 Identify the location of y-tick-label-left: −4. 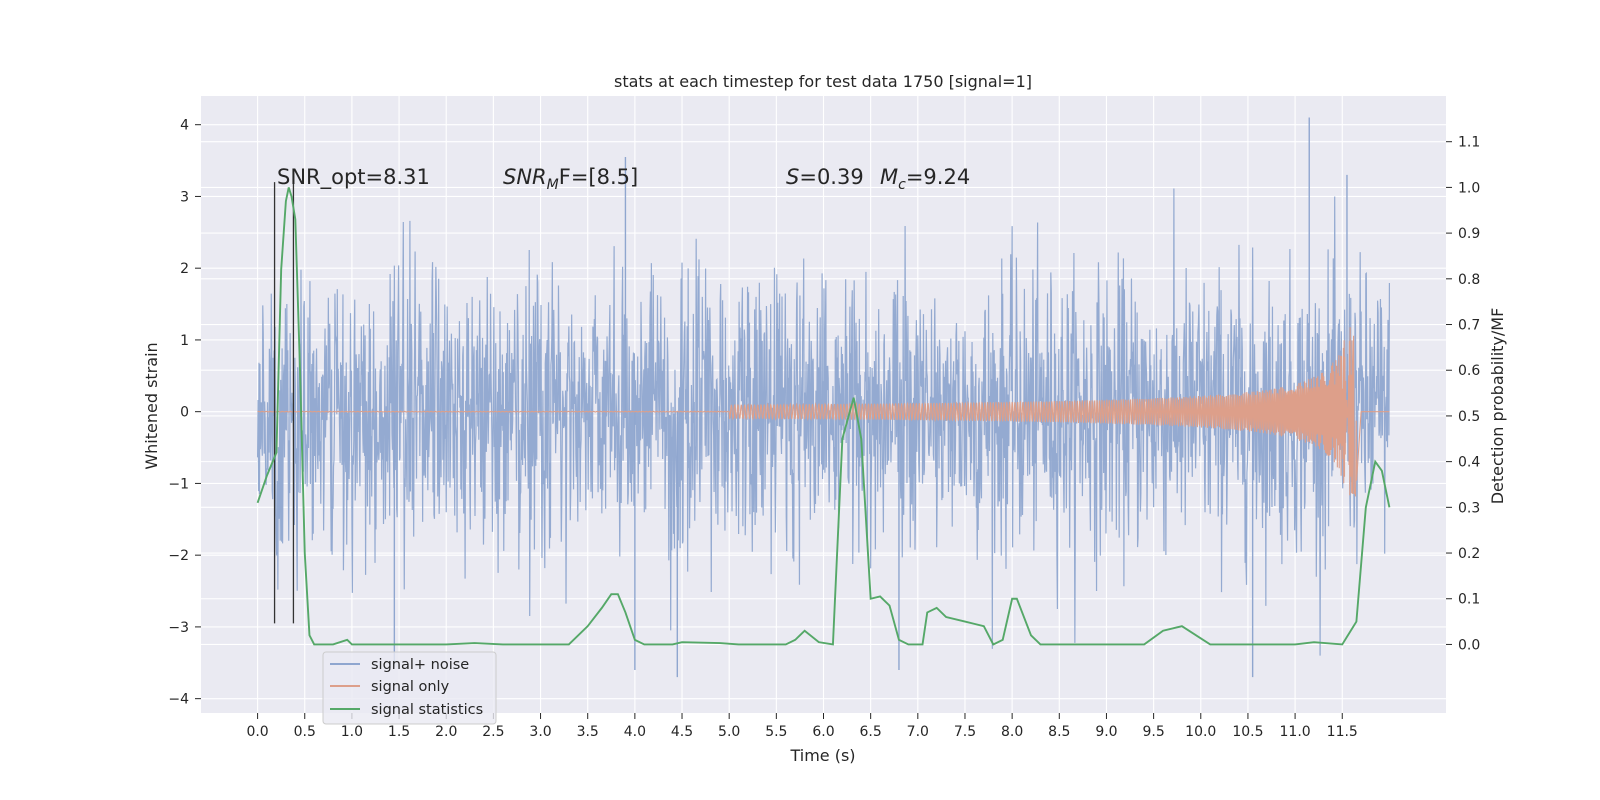
(178, 700).